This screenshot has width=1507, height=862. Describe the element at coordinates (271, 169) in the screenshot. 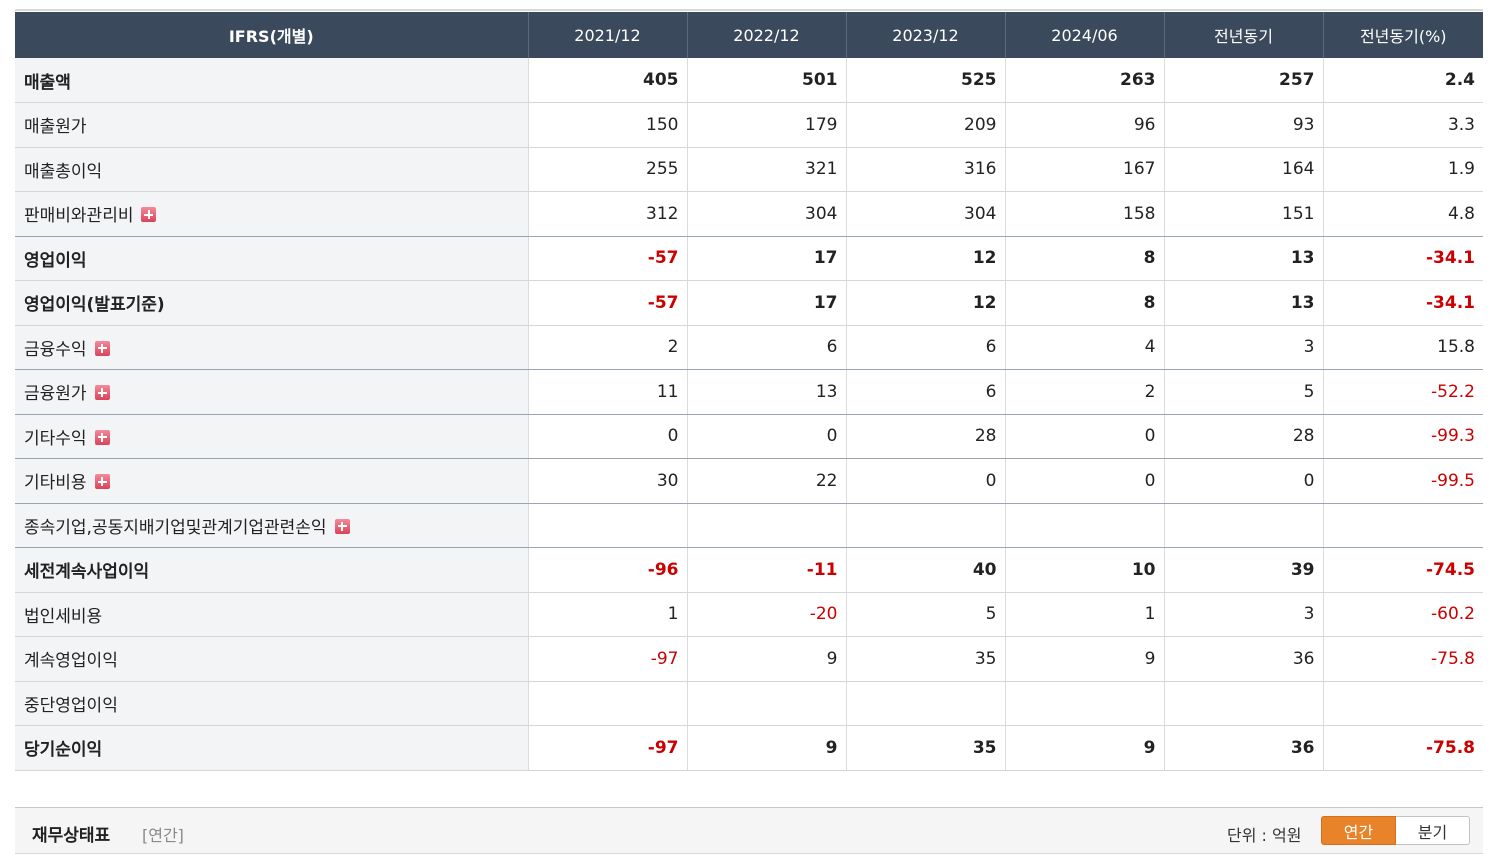

I see `row-label: 매출총이익` at that location.